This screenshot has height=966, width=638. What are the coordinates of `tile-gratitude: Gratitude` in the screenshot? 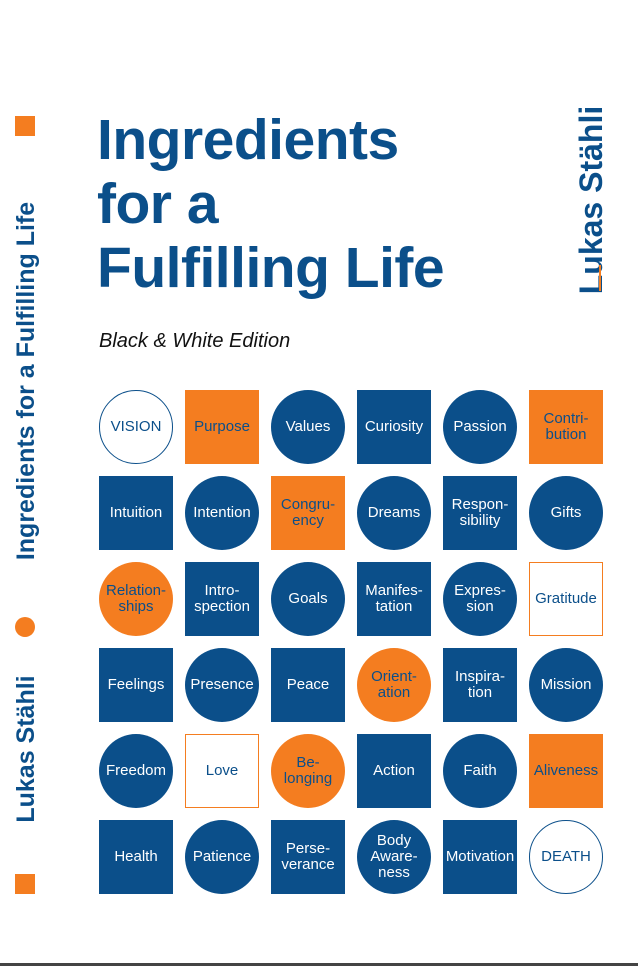 It's located at (566, 599).